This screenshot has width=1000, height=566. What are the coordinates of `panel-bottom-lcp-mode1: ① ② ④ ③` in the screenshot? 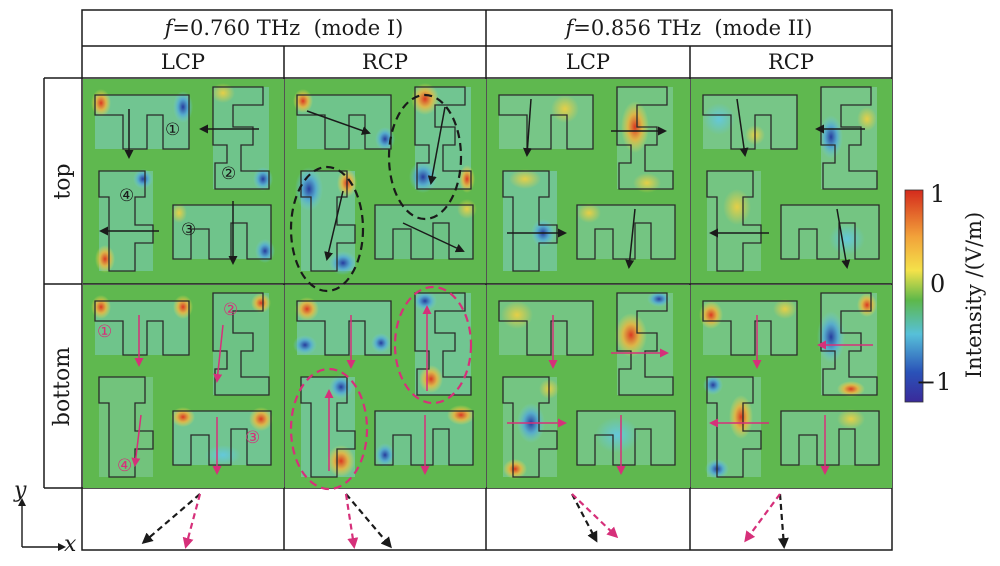 It's located at (182, 385).